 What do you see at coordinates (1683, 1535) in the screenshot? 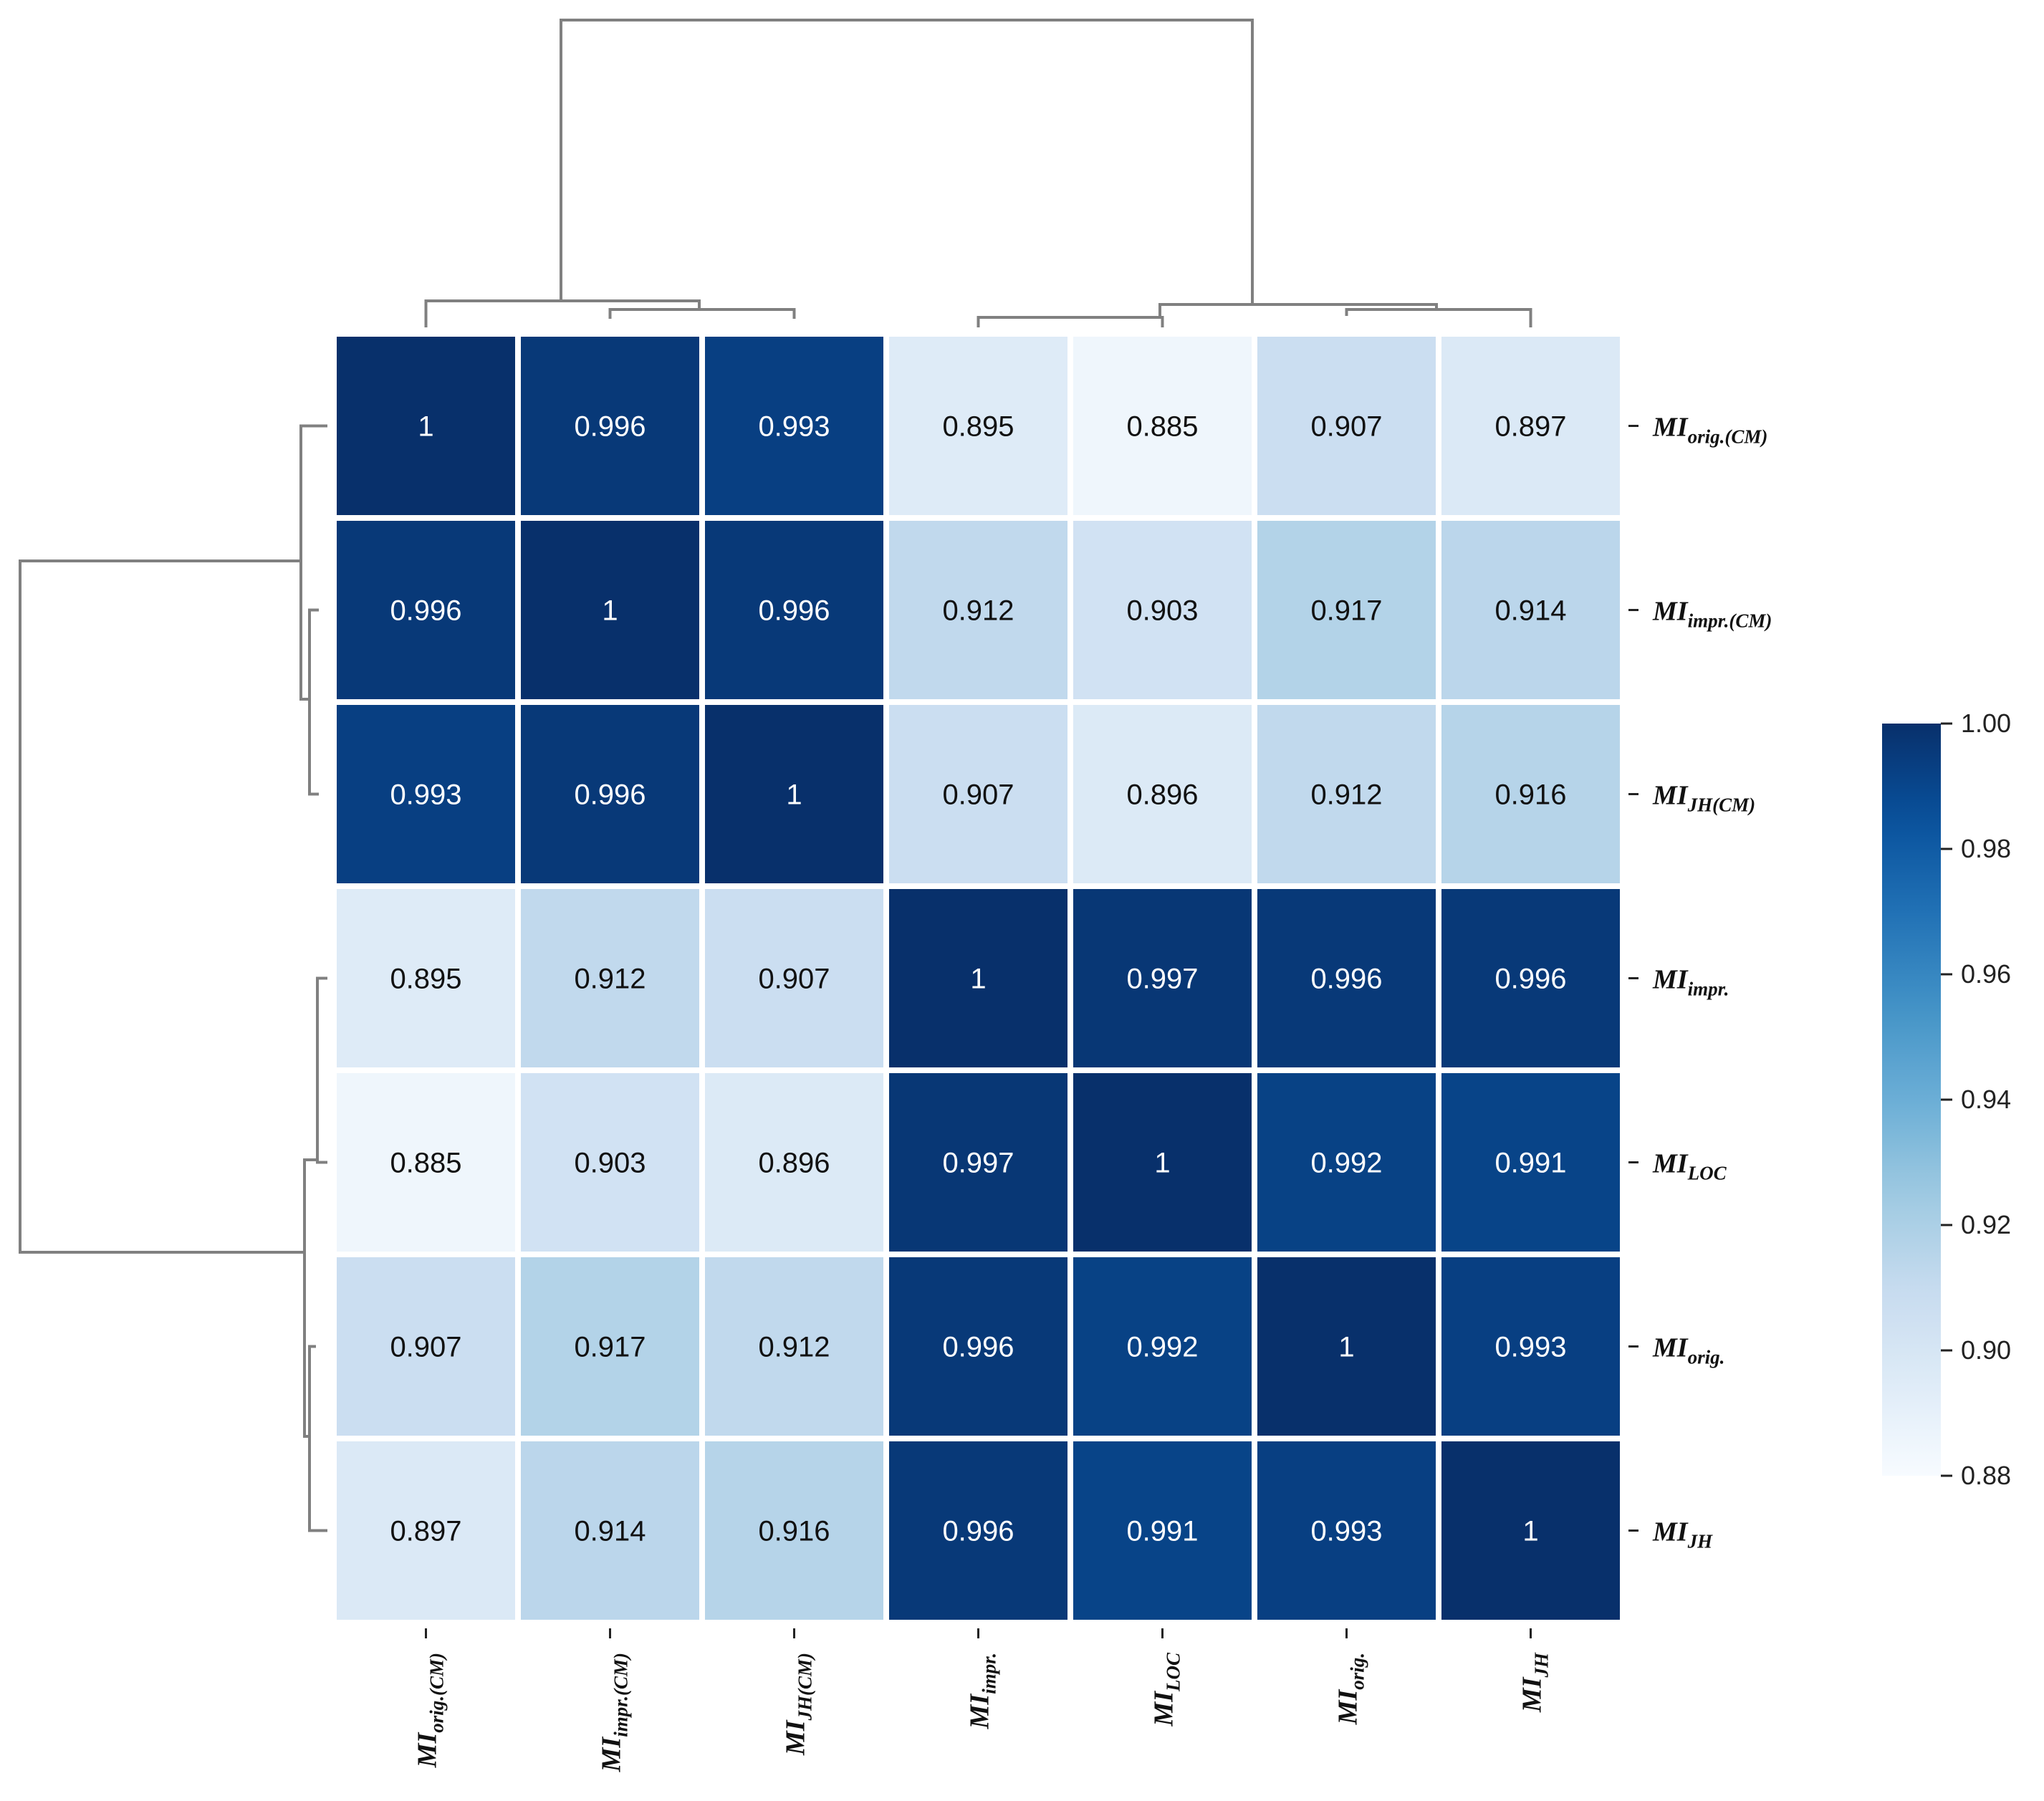
I see `row-label: MIJH` at bounding box center [1683, 1535].